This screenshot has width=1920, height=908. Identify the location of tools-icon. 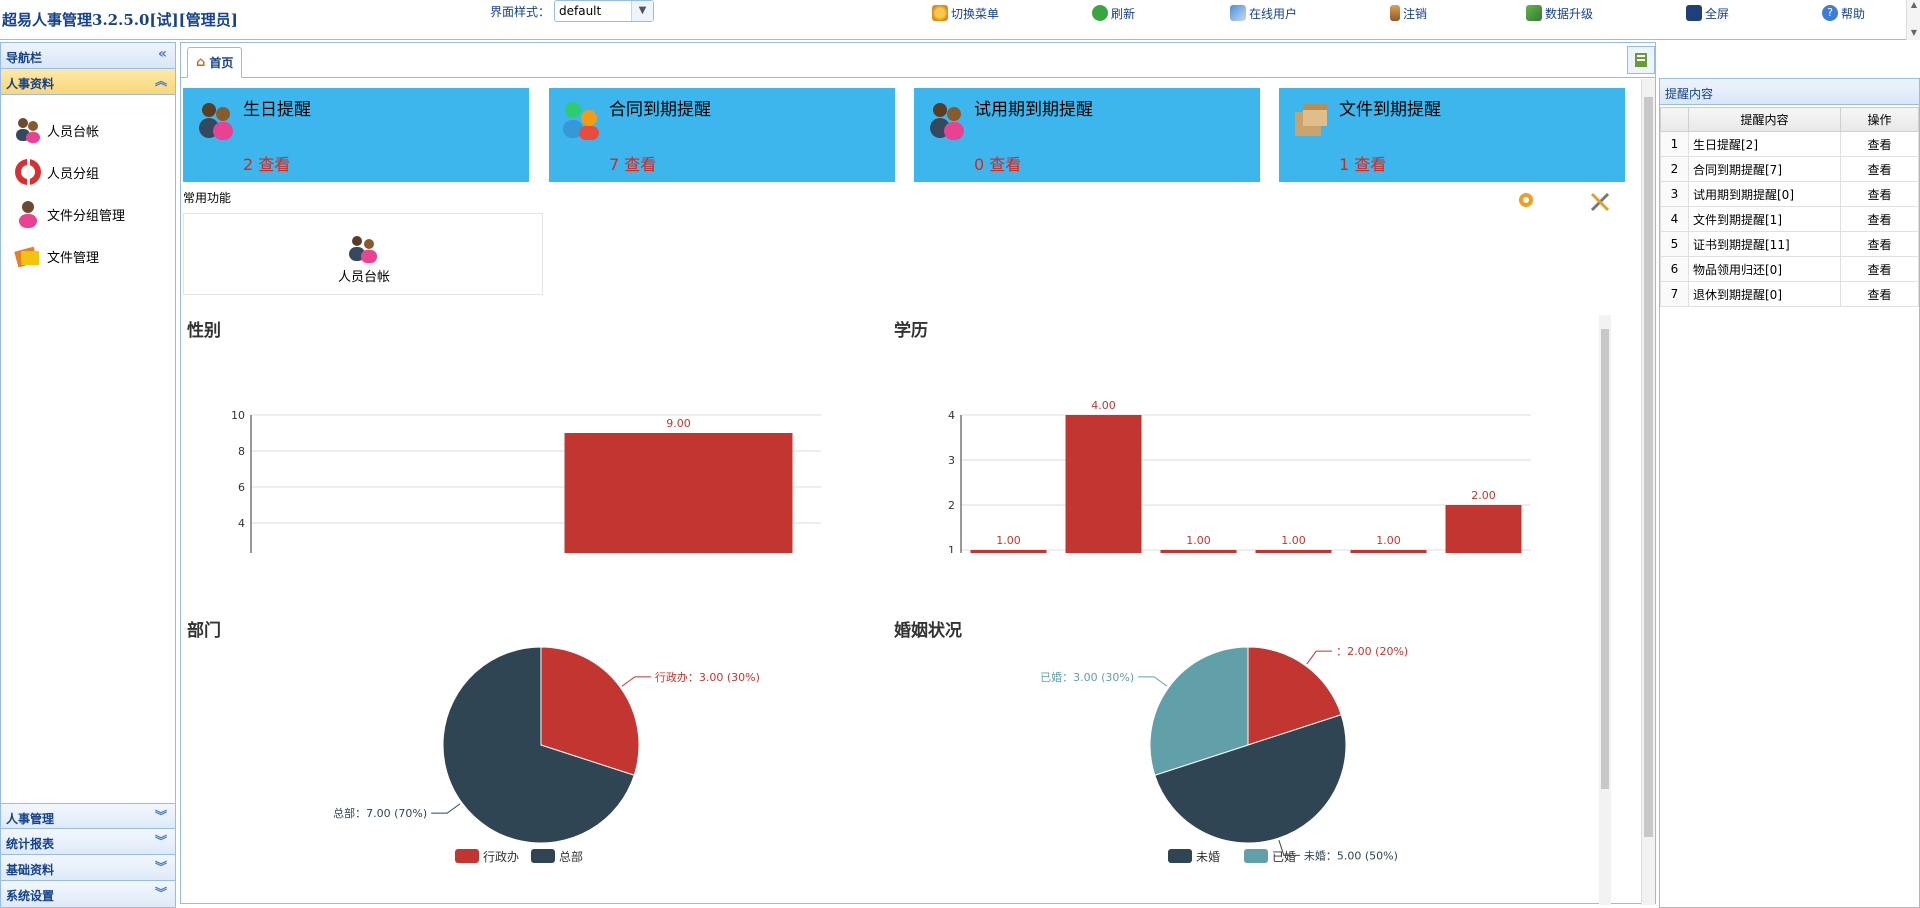
(1600, 202).